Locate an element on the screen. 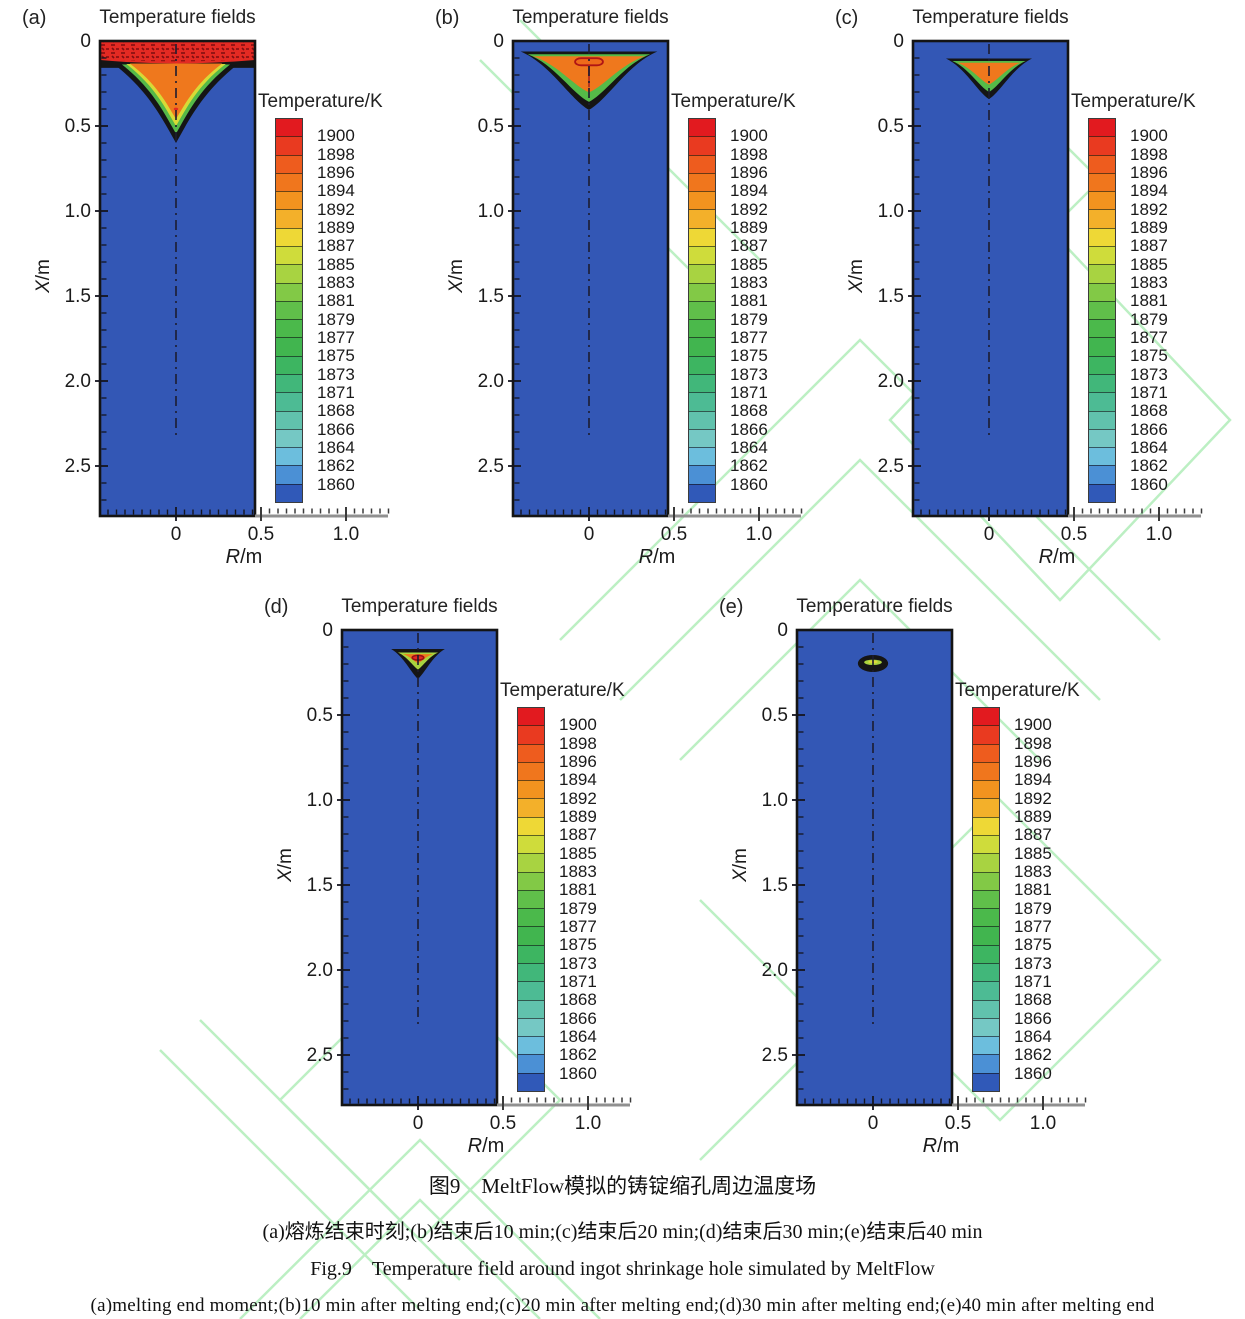  panel-label: (d) is located at coordinates (276, 607).